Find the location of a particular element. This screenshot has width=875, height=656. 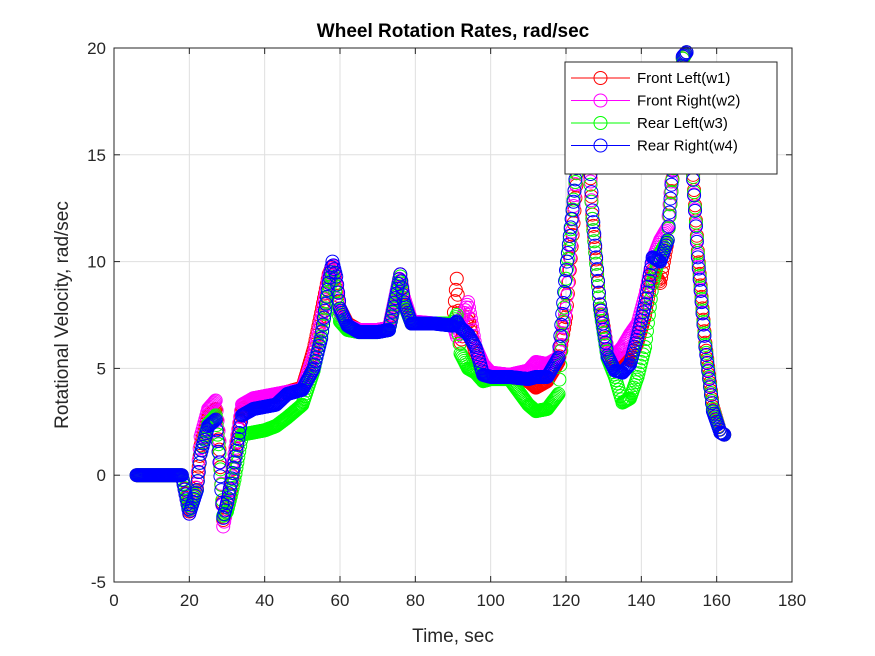

y-tick-label: 0 is located at coordinates (101, 475).